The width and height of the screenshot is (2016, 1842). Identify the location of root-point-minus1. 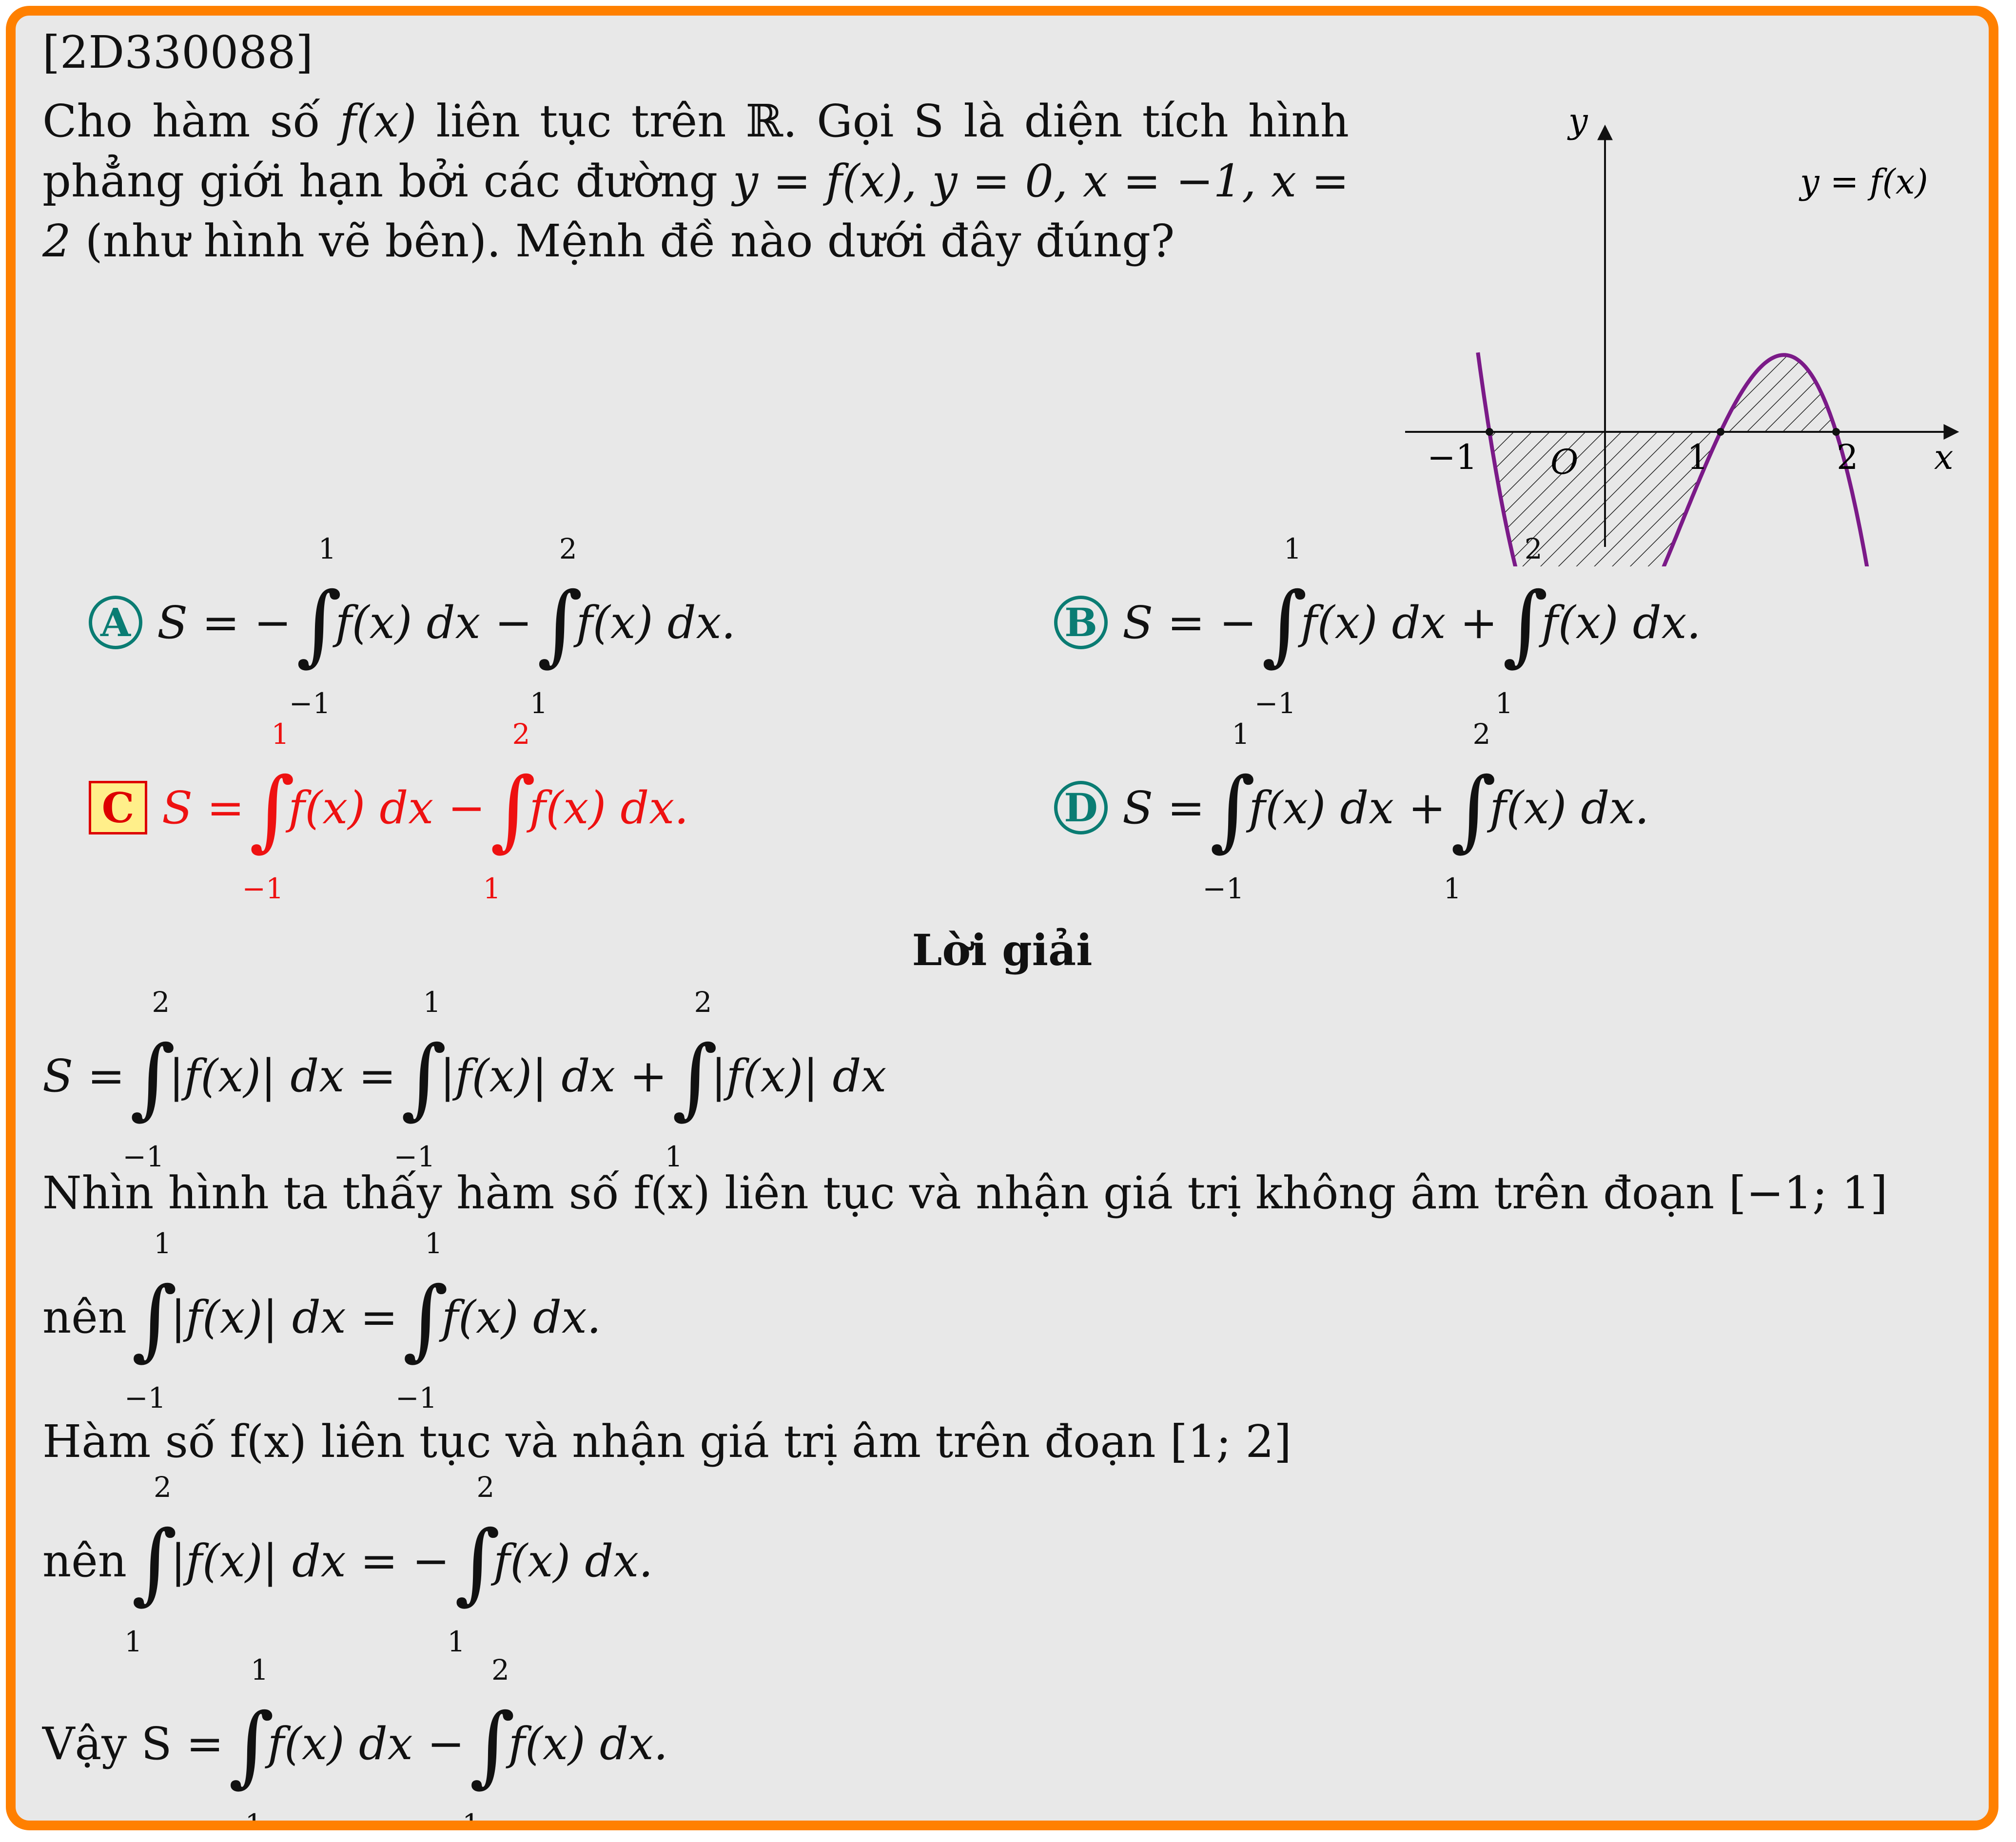
(1489, 432).